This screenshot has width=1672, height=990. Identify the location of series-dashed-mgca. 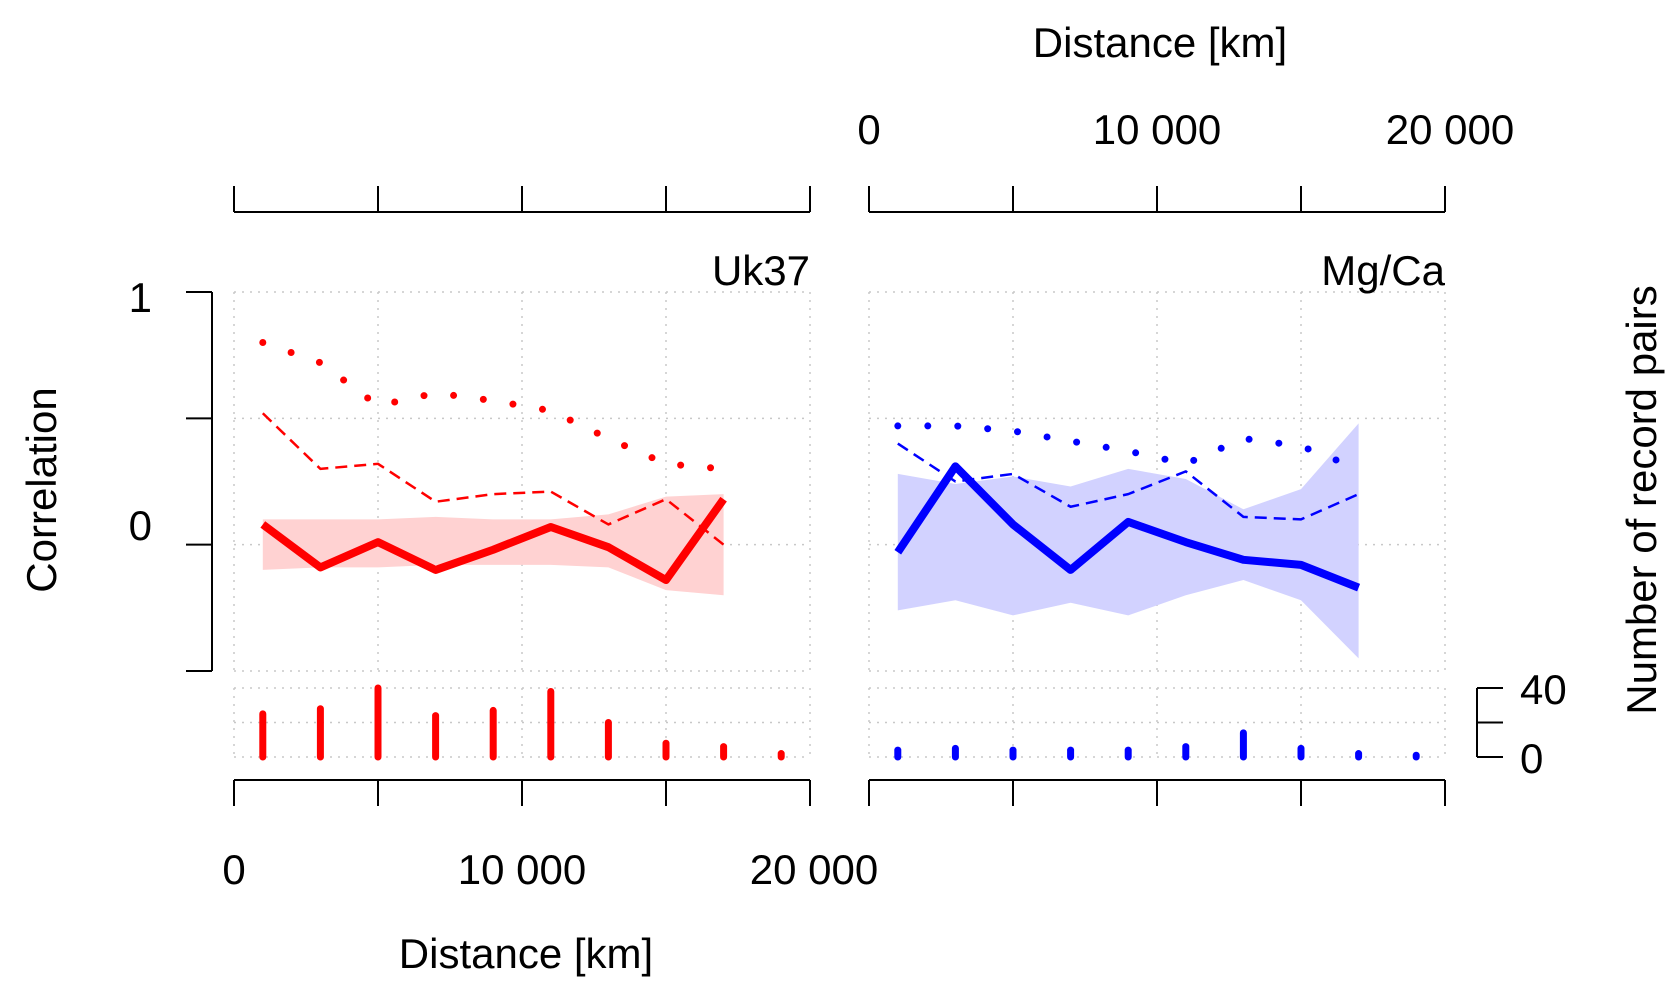
(1128, 481).